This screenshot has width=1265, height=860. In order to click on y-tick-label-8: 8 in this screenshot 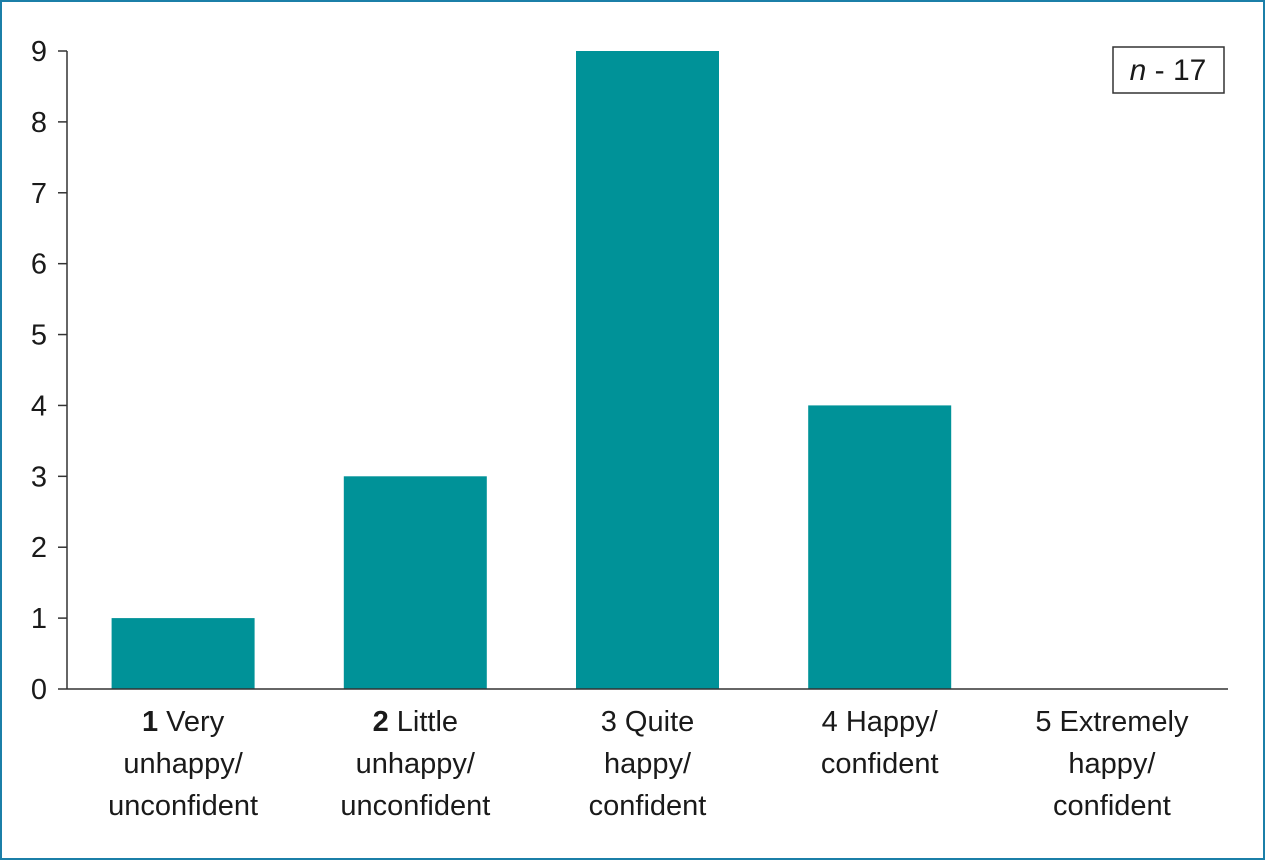, I will do `click(39, 123)`.